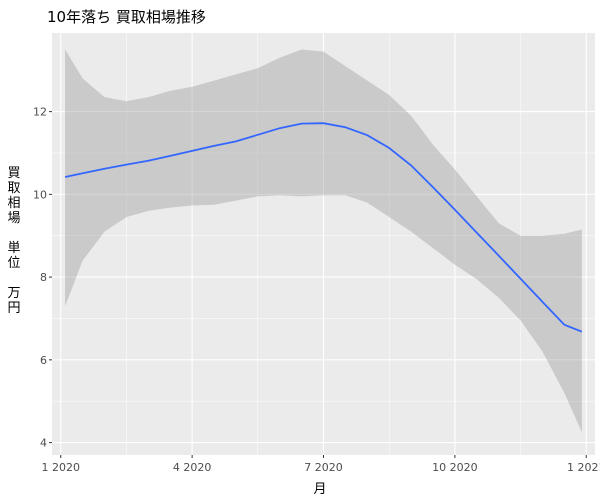 The image size is (600, 500). What do you see at coordinates (13, 218) in the screenshot?
I see `y-axis-title-char: 場` at bounding box center [13, 218].